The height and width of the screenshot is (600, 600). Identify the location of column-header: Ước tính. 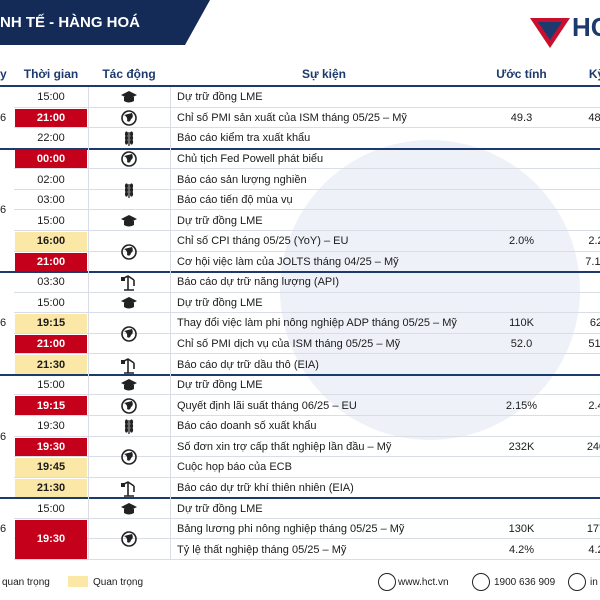
(521, 74).